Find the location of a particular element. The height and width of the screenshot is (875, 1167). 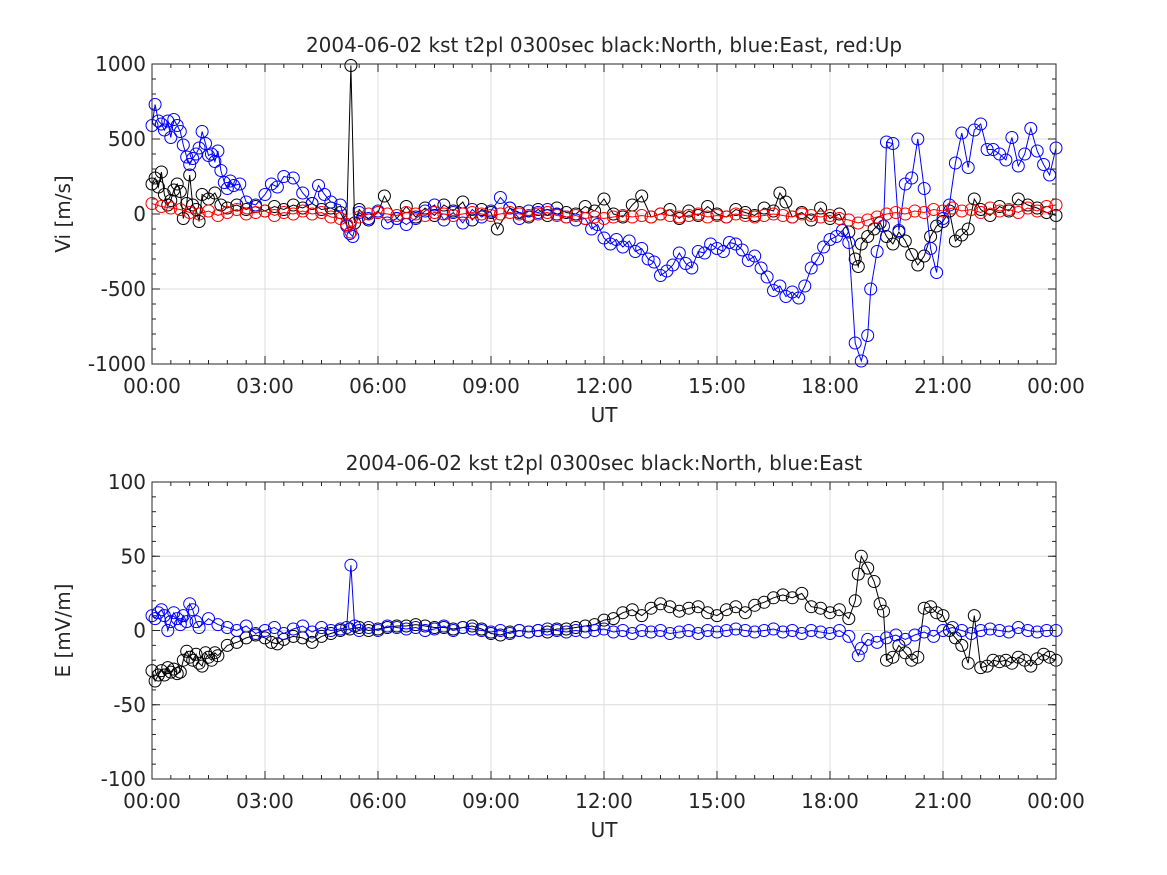

chart-0-x-tick-label: 15:00 is located at coordinates (717, 386).